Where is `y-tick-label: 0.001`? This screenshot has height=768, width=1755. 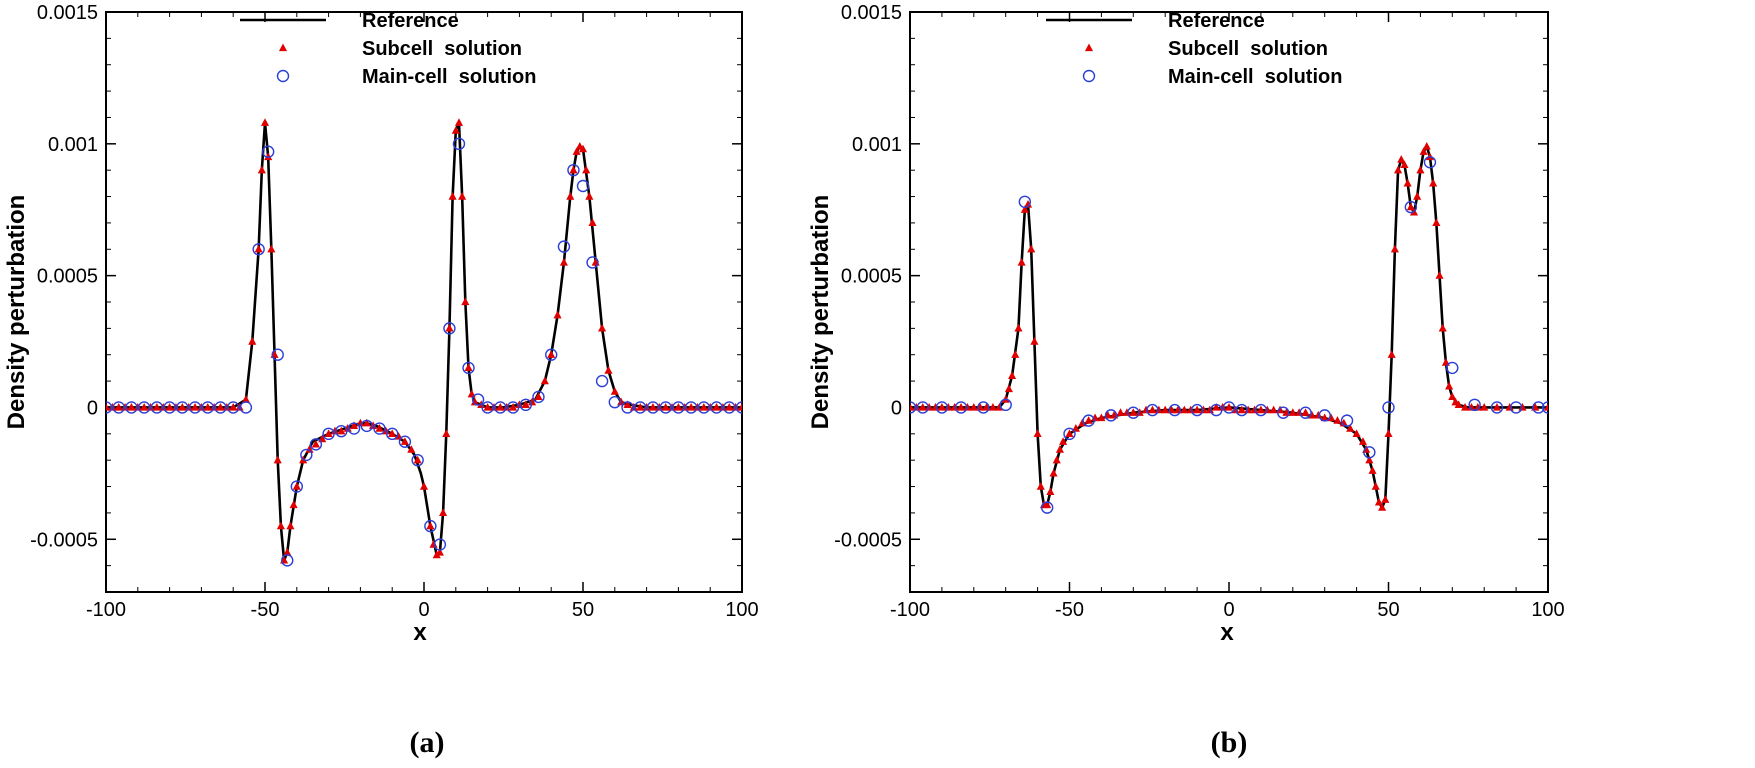
y-tick-label: 0.001 is located at coordinates (73, 145).